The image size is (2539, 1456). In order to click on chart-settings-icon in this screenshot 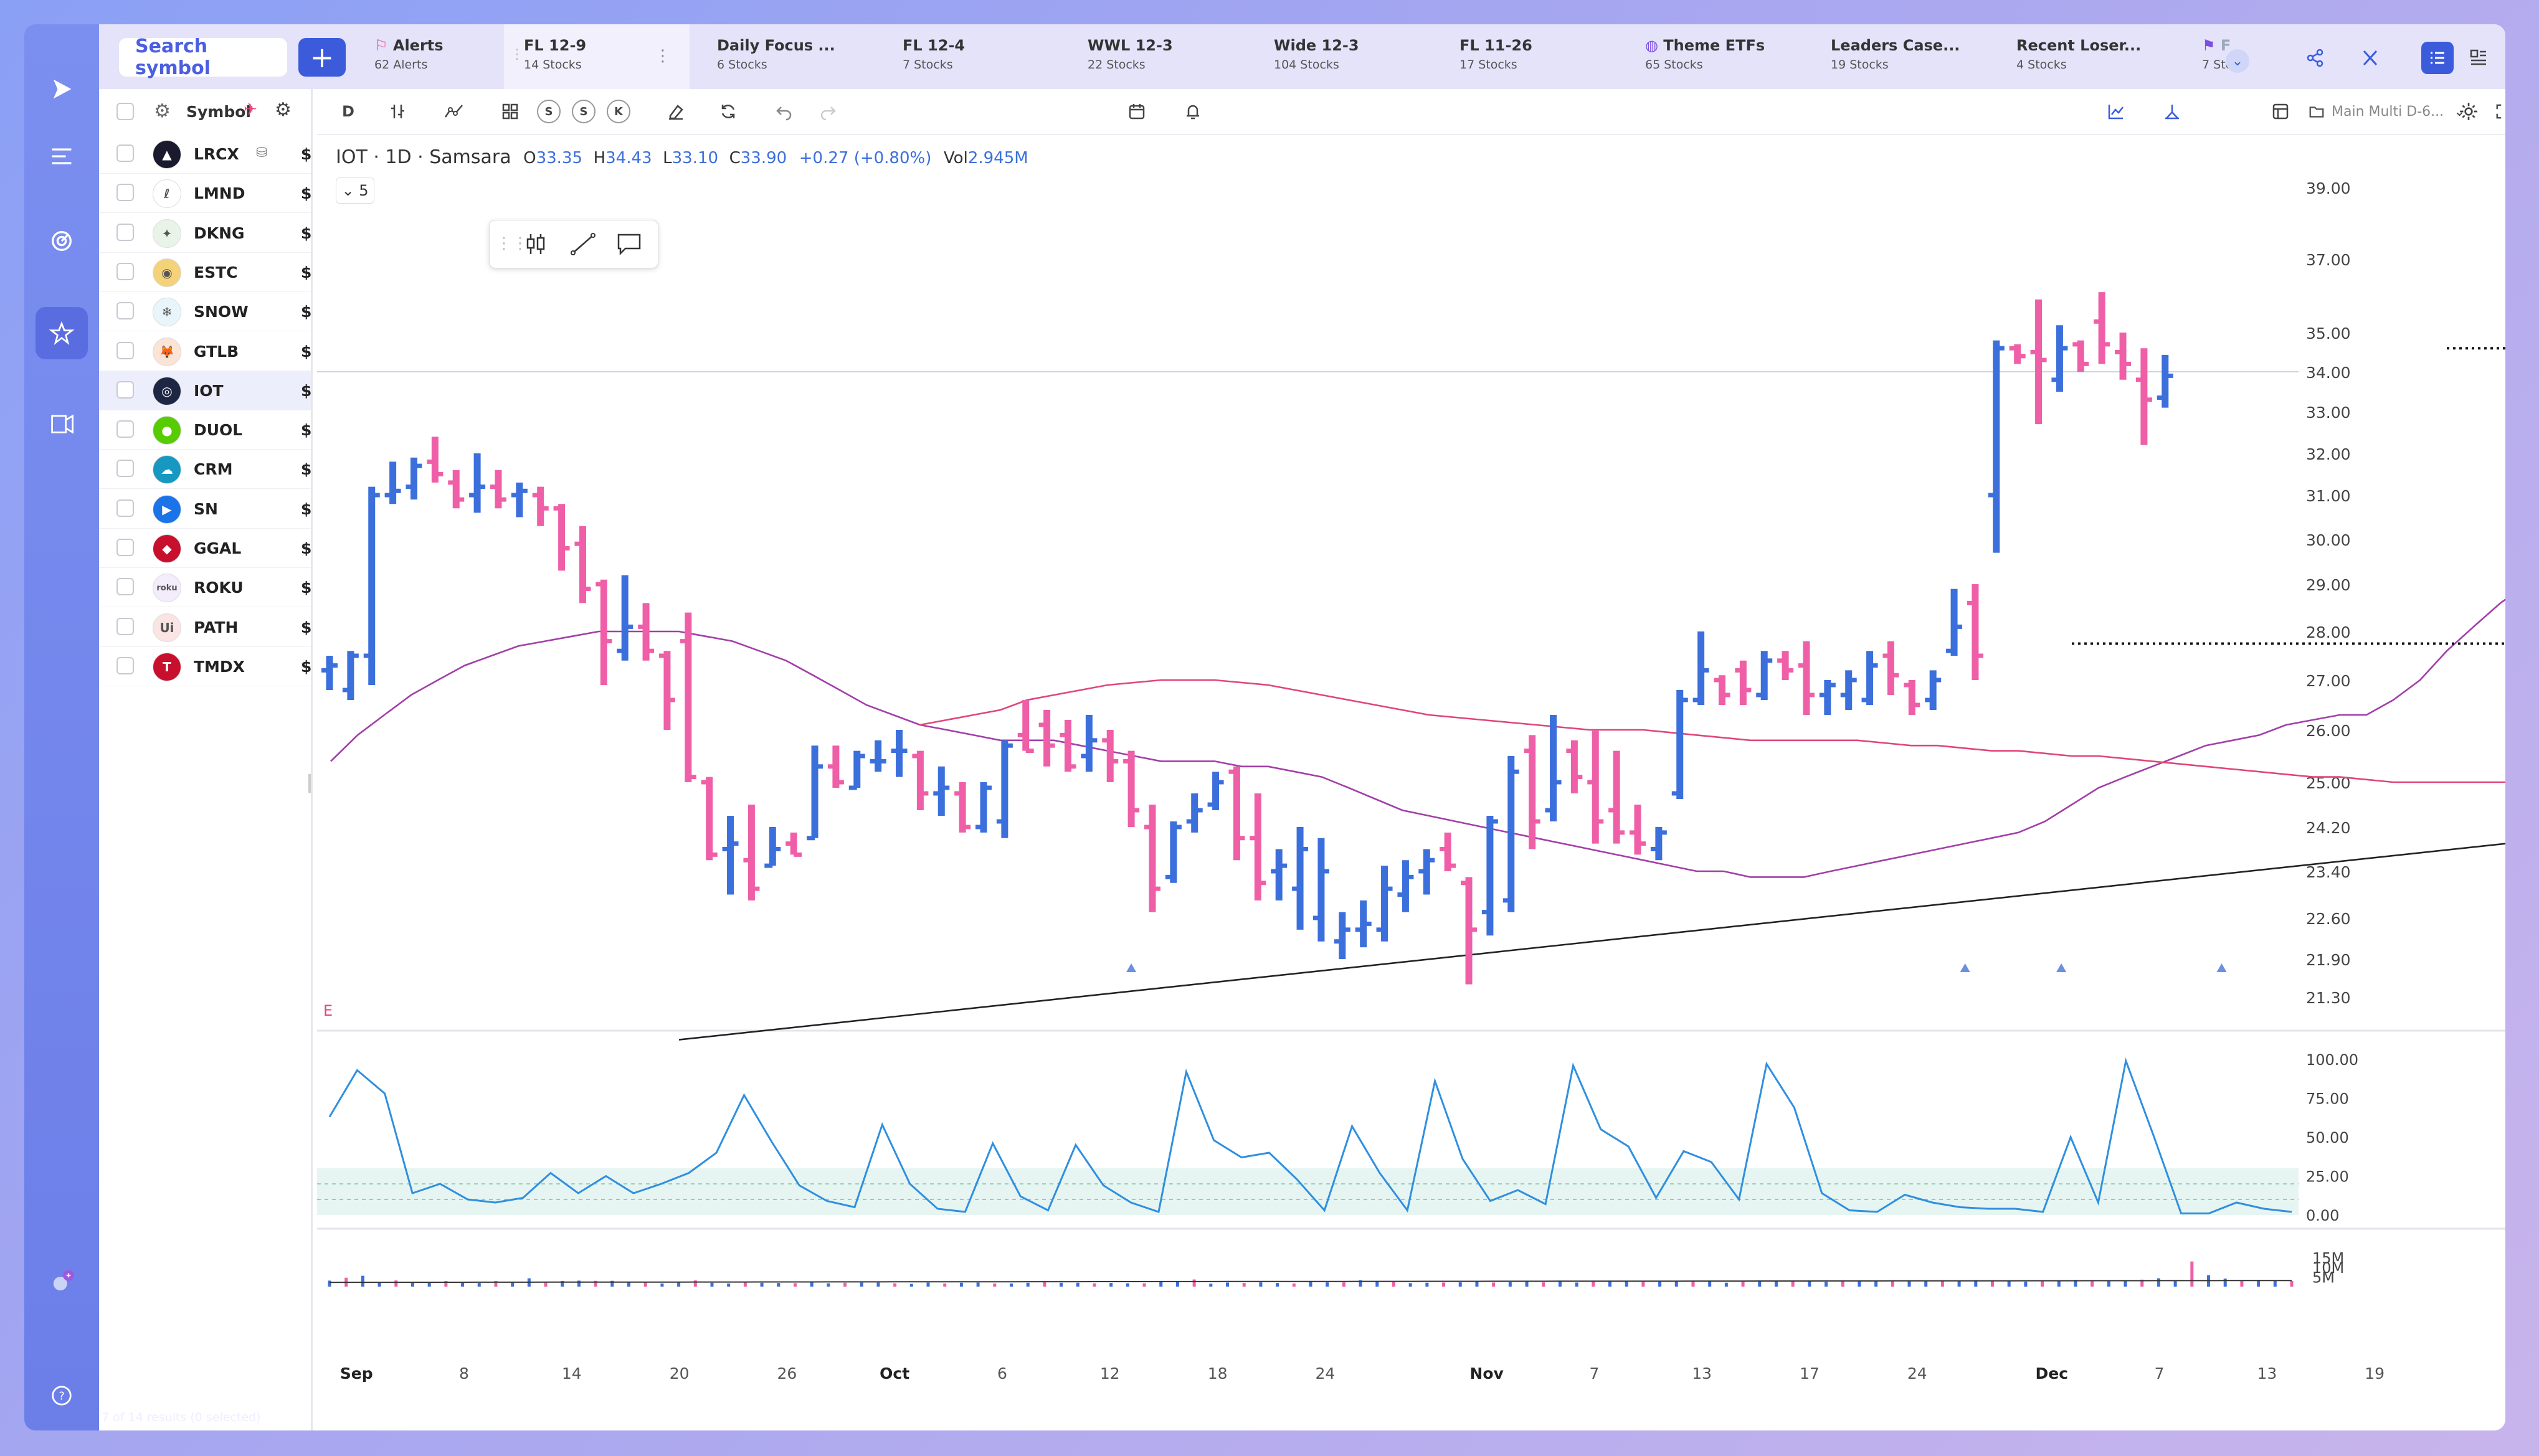, I will do `click(2468, 111)`.